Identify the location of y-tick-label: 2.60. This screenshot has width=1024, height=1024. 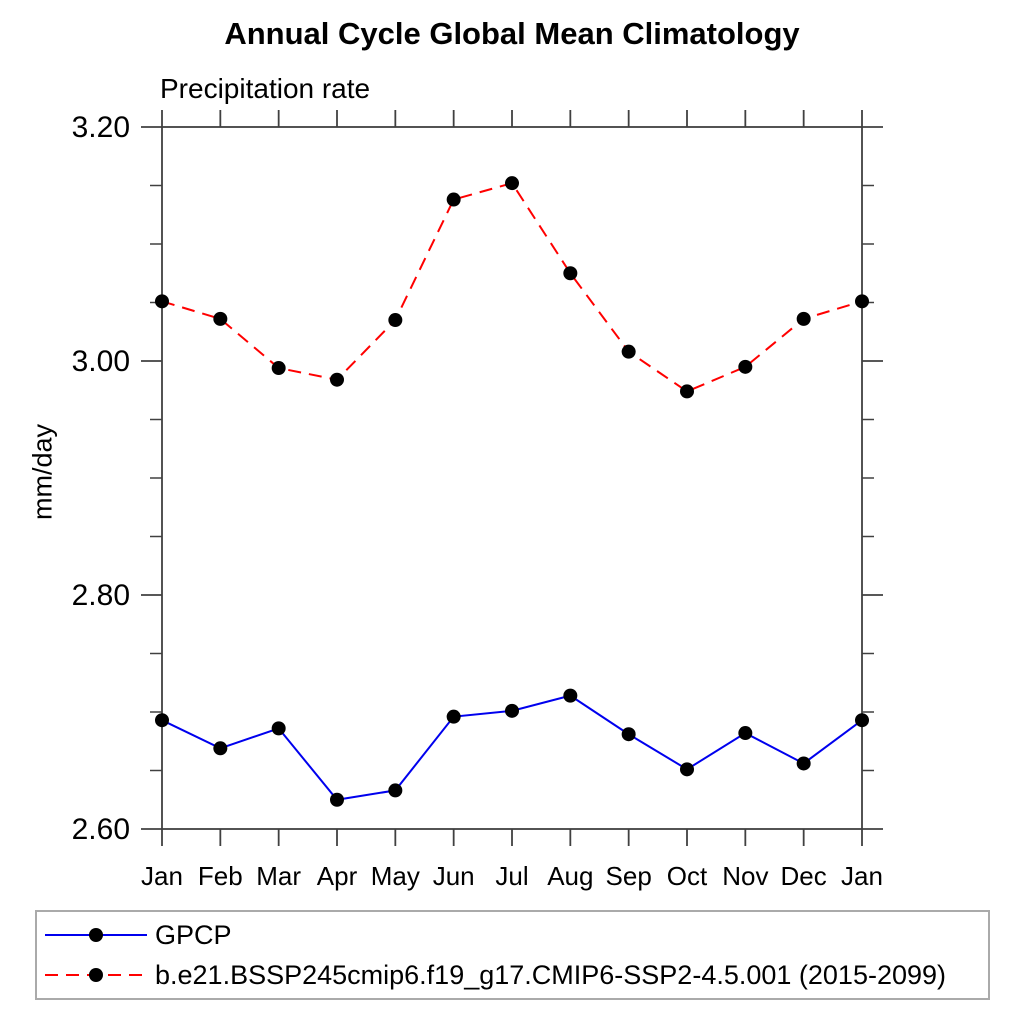
(101, 829).